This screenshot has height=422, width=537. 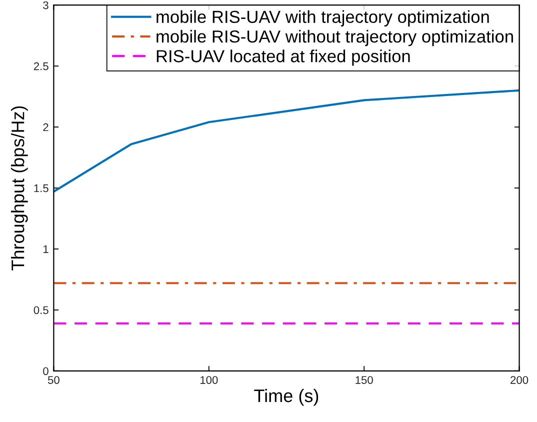 I want to click on y-tick-label: 0.5, so click(x=41, y=310).